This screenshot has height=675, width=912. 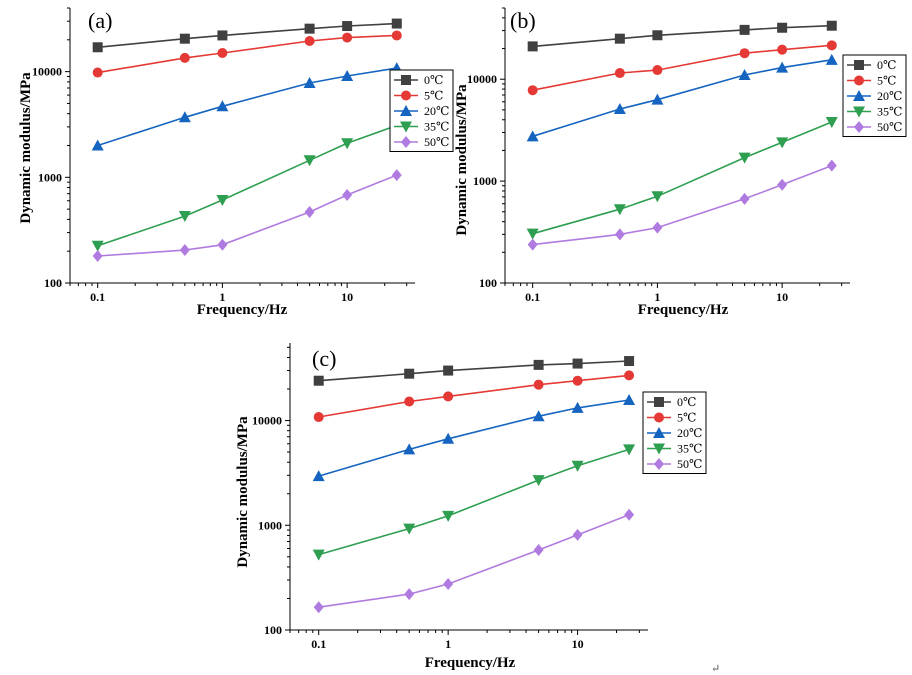 I want to click on y-tick-label: 10000, so click(x=482, y=79).